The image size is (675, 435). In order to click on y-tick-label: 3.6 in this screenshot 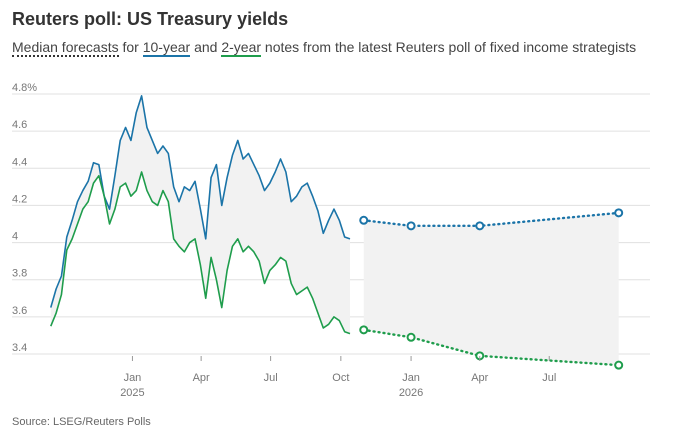, I will do `click(19, 311)`.